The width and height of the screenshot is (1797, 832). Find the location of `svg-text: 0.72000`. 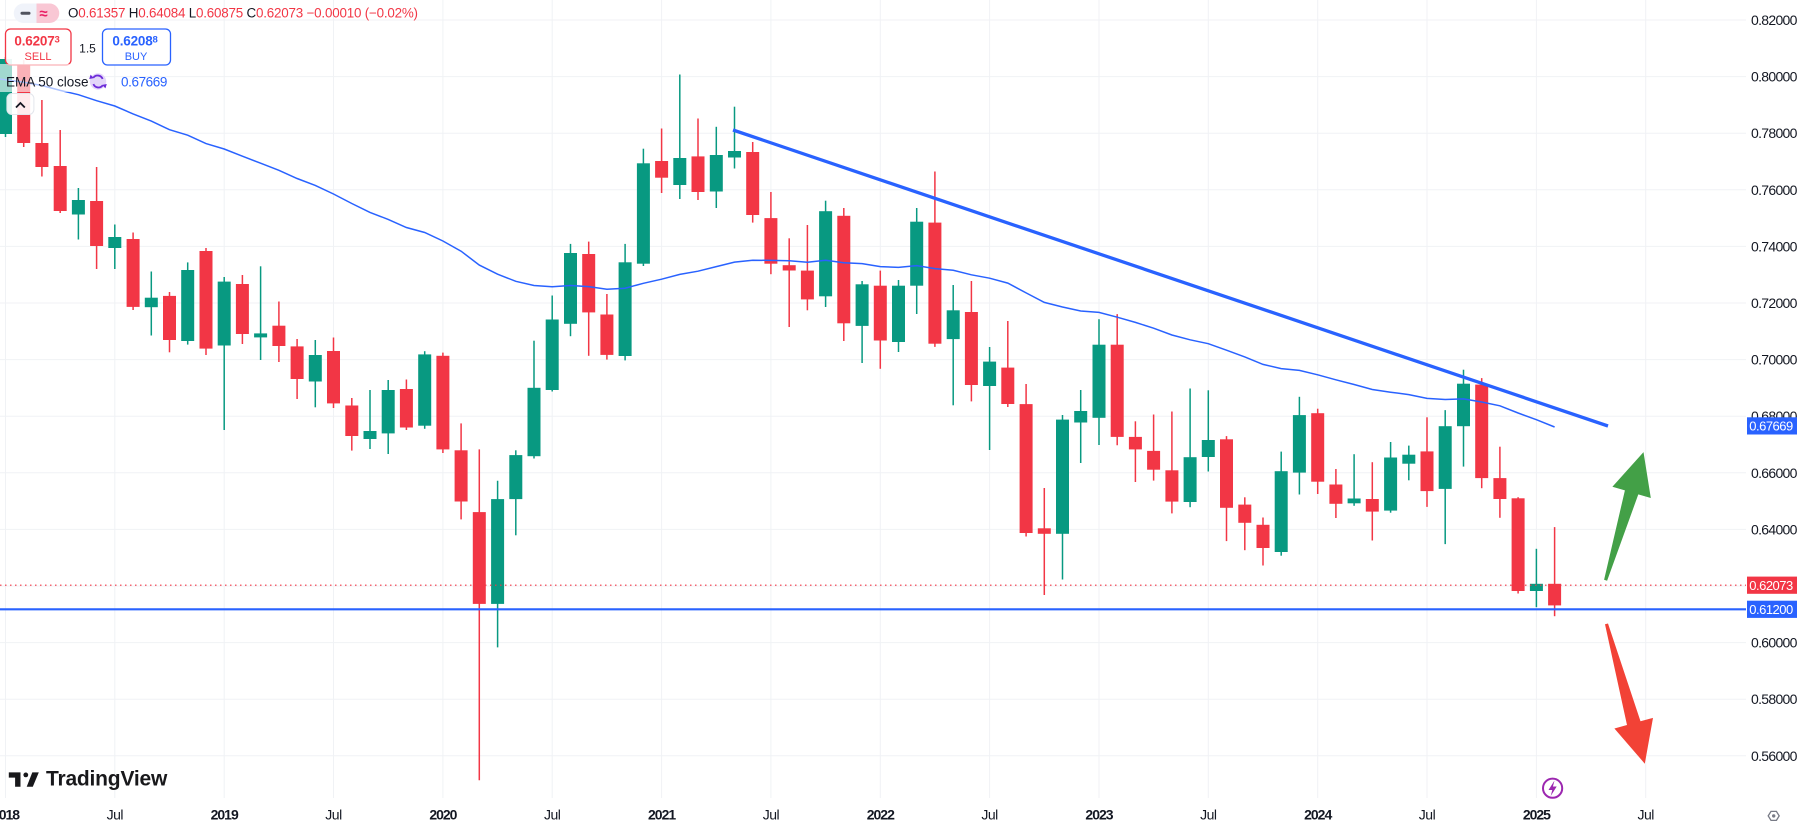

svg-text: 0.72000 is located at coordinates (1774, 303).